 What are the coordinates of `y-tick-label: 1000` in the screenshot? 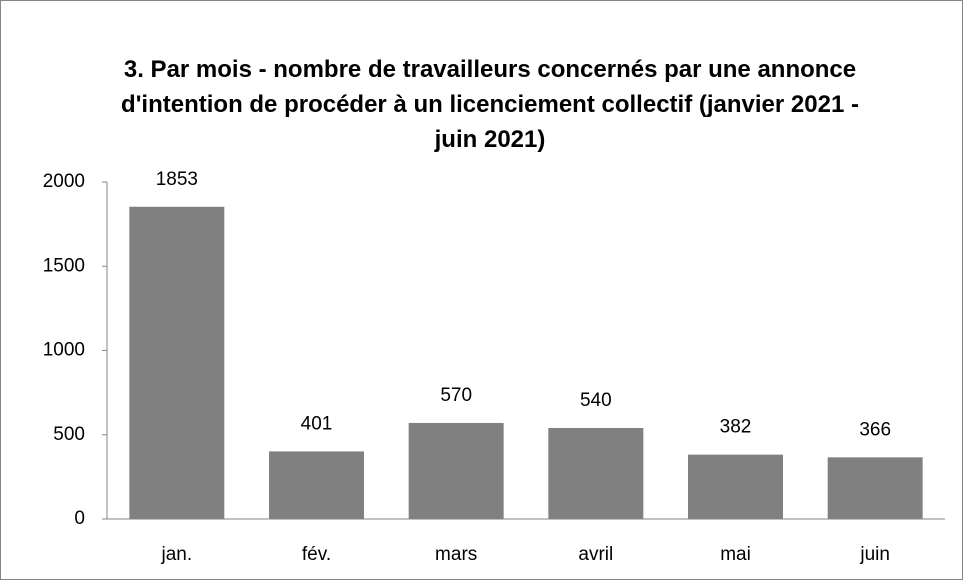 It's located at (64, 350).